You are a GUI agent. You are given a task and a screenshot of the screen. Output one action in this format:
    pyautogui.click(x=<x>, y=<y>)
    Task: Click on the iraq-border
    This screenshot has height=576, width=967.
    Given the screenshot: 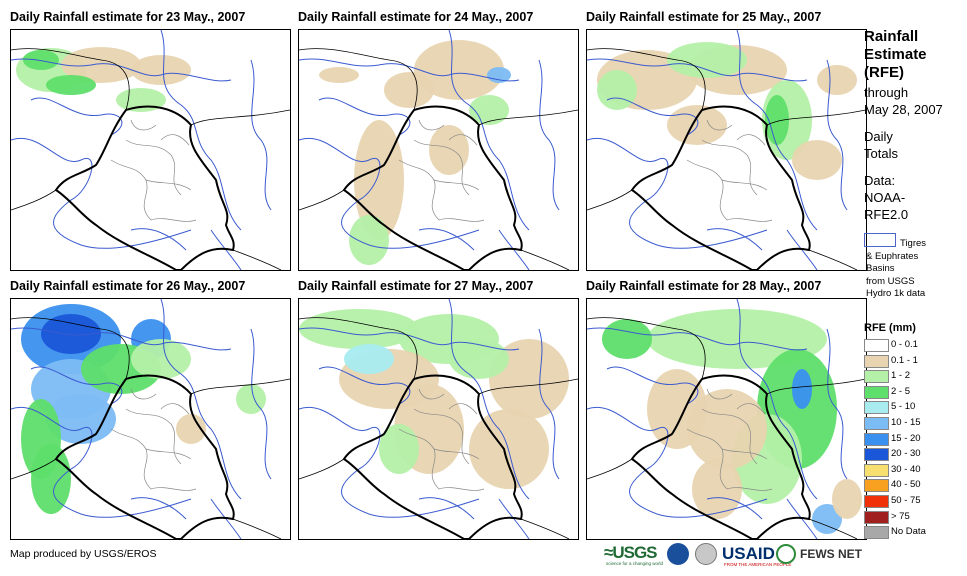 What is the action you would take?
    pyautogui.click(x=144, y=187)
    